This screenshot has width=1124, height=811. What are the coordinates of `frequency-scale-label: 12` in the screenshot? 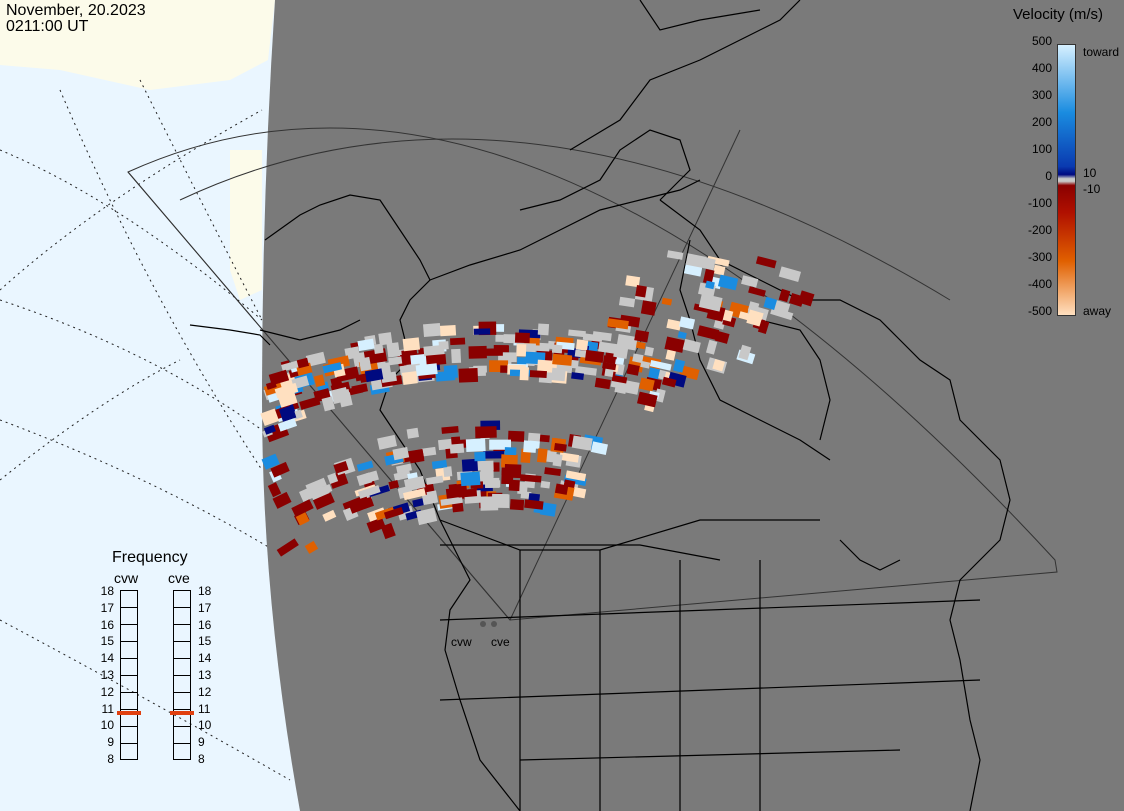 It's located at (107, 691).